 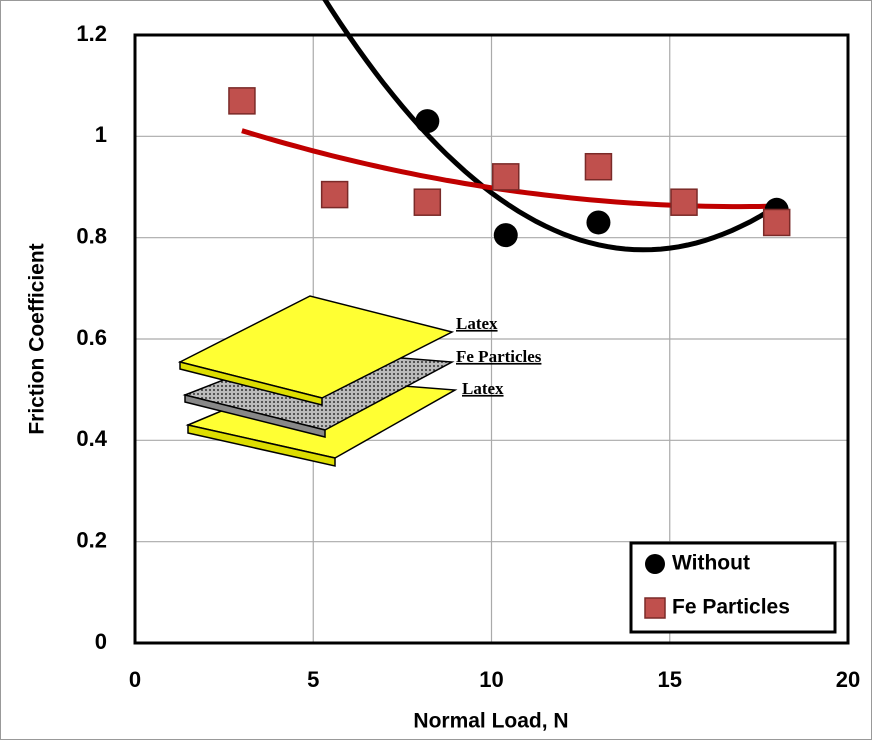 I want to click on x-axis-label: Normal Load, N, so click(x=490, y=721).